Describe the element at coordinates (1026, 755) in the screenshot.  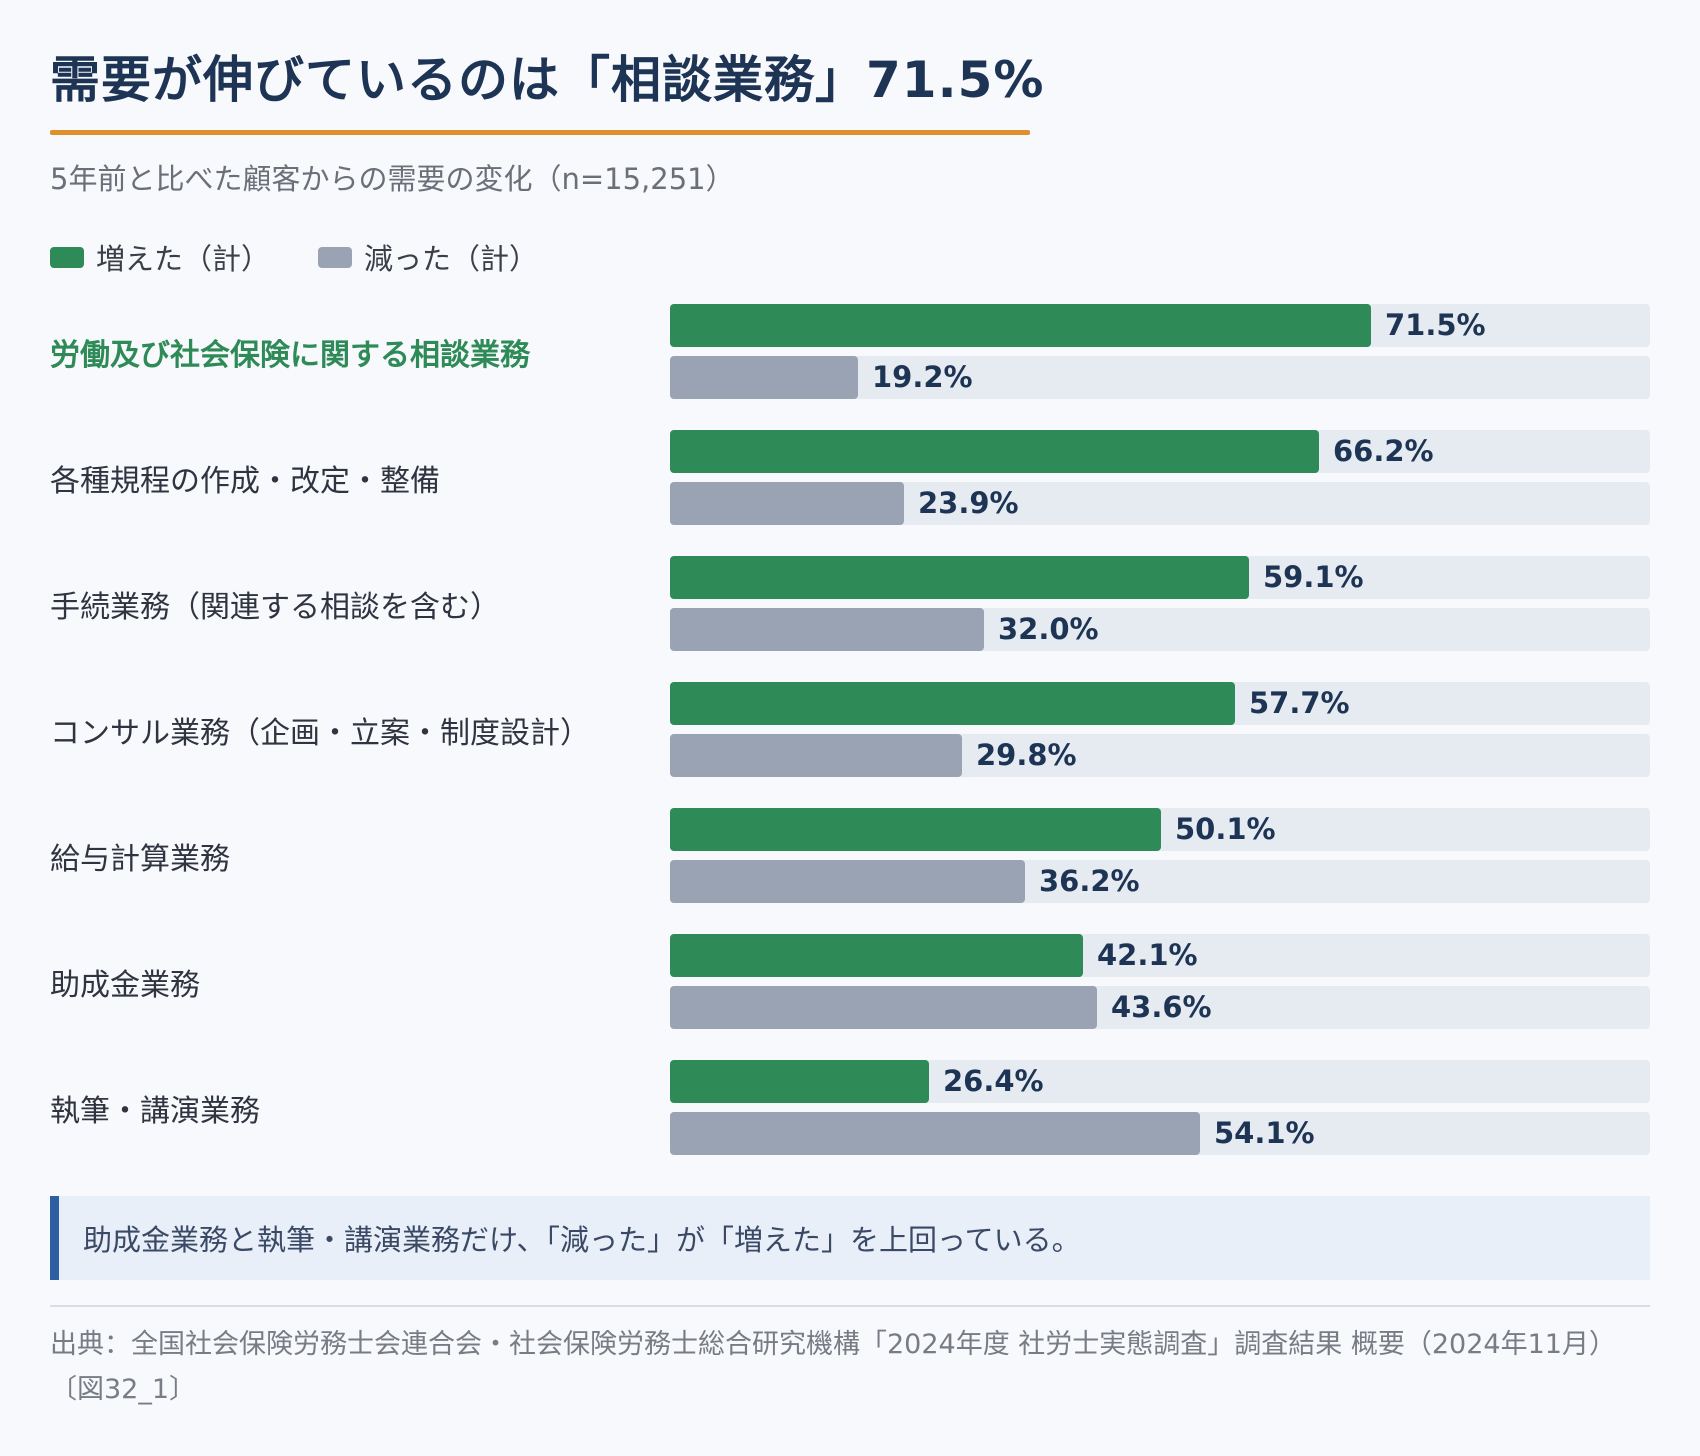
I see `bar-value-label: 29.8%` at that location.